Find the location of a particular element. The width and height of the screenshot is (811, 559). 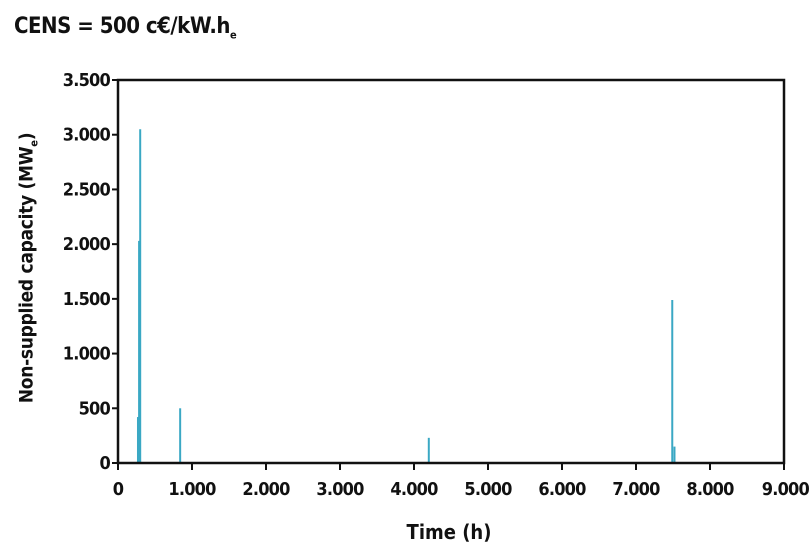

x-tick-label-2: 2.000 is located at coordinates (266, 489).